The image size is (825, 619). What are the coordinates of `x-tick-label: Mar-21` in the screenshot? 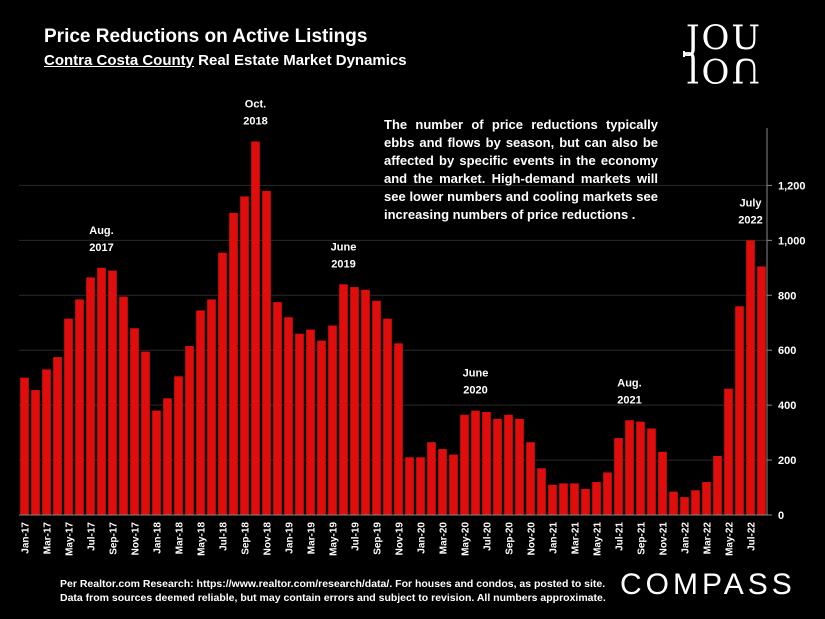 It's located at (576, 538).